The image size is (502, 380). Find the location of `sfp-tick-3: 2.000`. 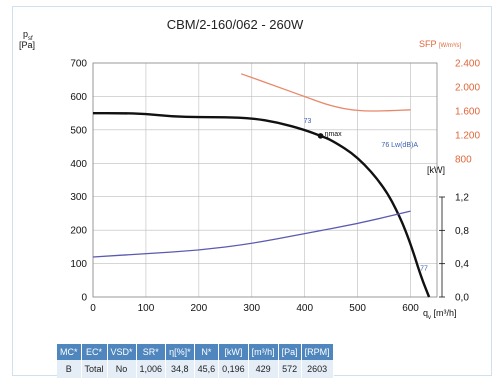

sfp-tick-3: 2.000 is located at coordinates (467, 88).